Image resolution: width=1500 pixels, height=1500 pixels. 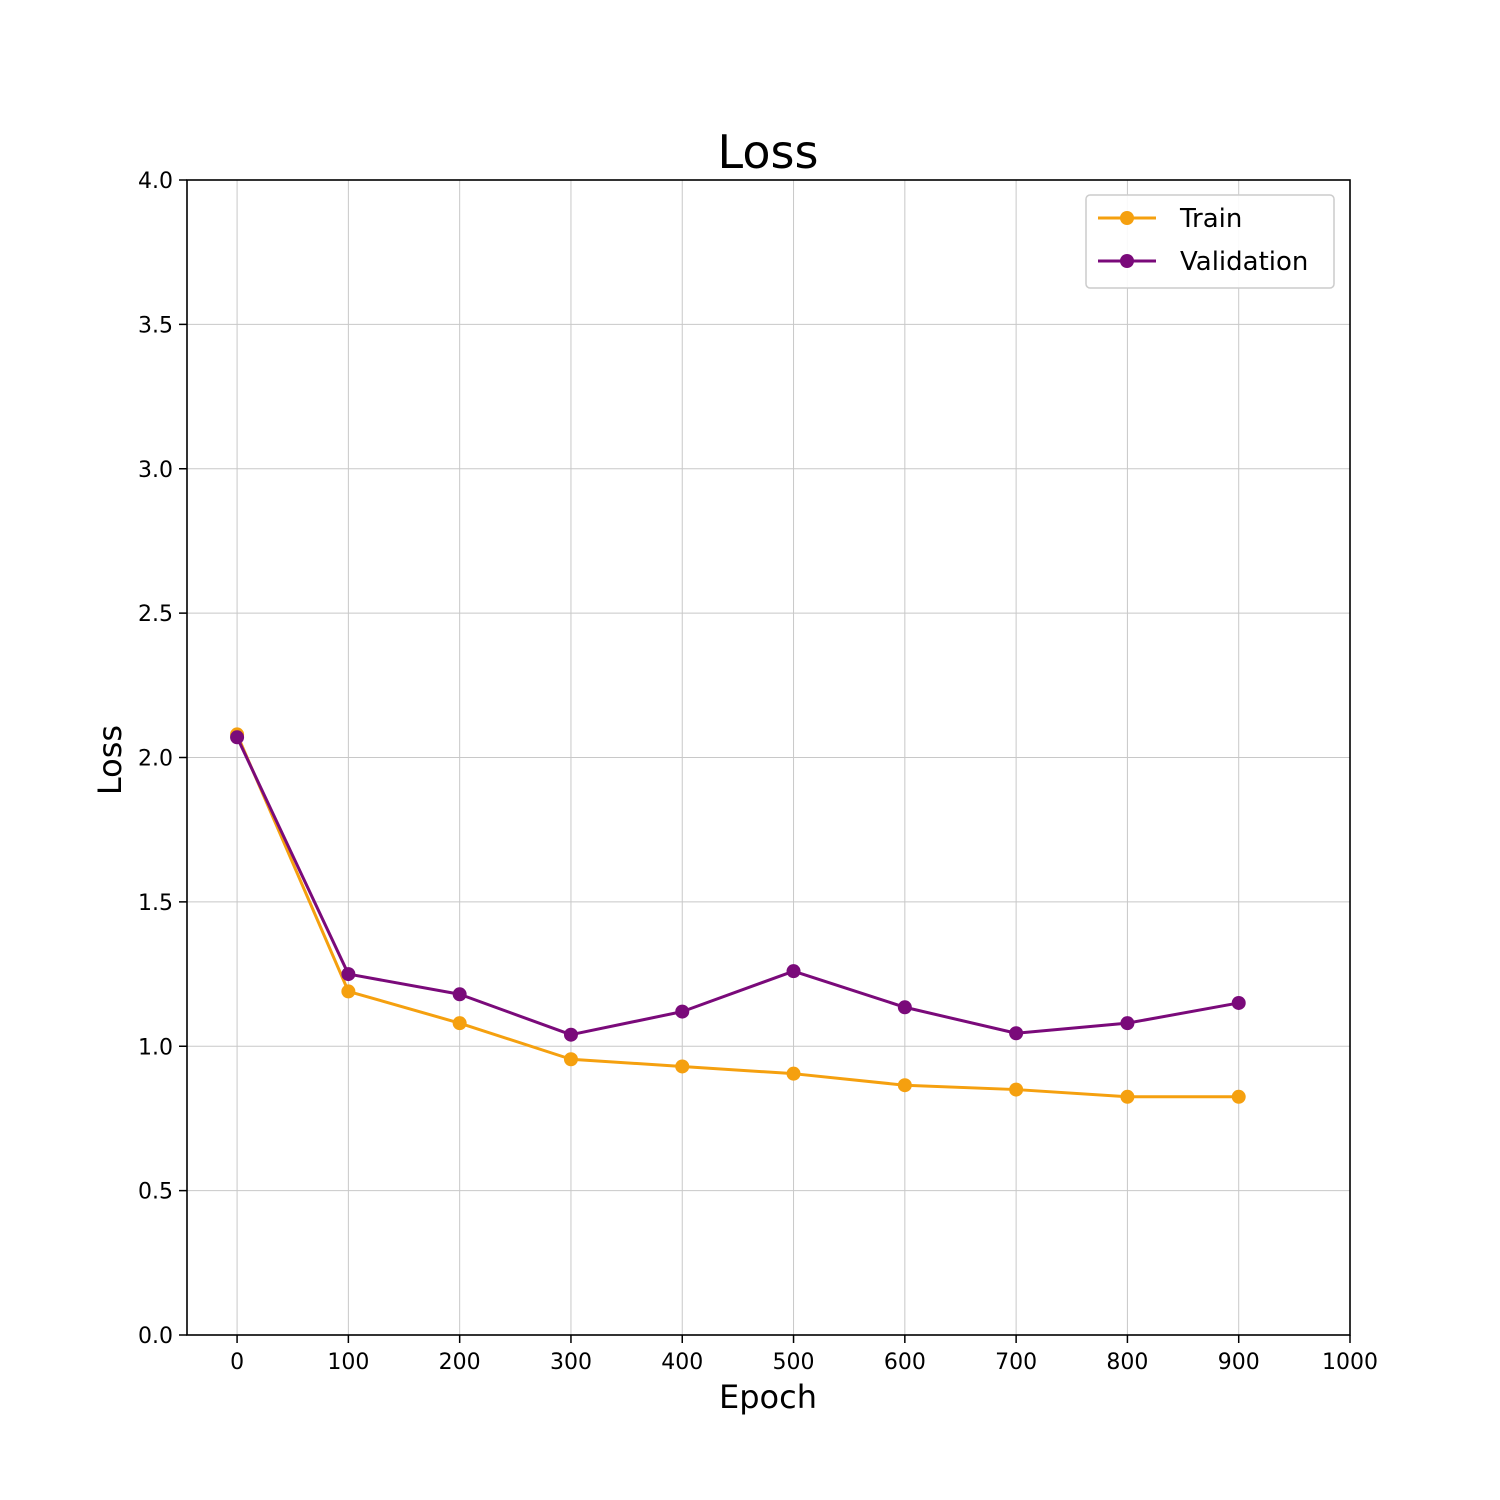 What do you see at coordinates (768, 152) in the screenshot?
I see `chart-title: Loss` at bounding box center [768, 152].